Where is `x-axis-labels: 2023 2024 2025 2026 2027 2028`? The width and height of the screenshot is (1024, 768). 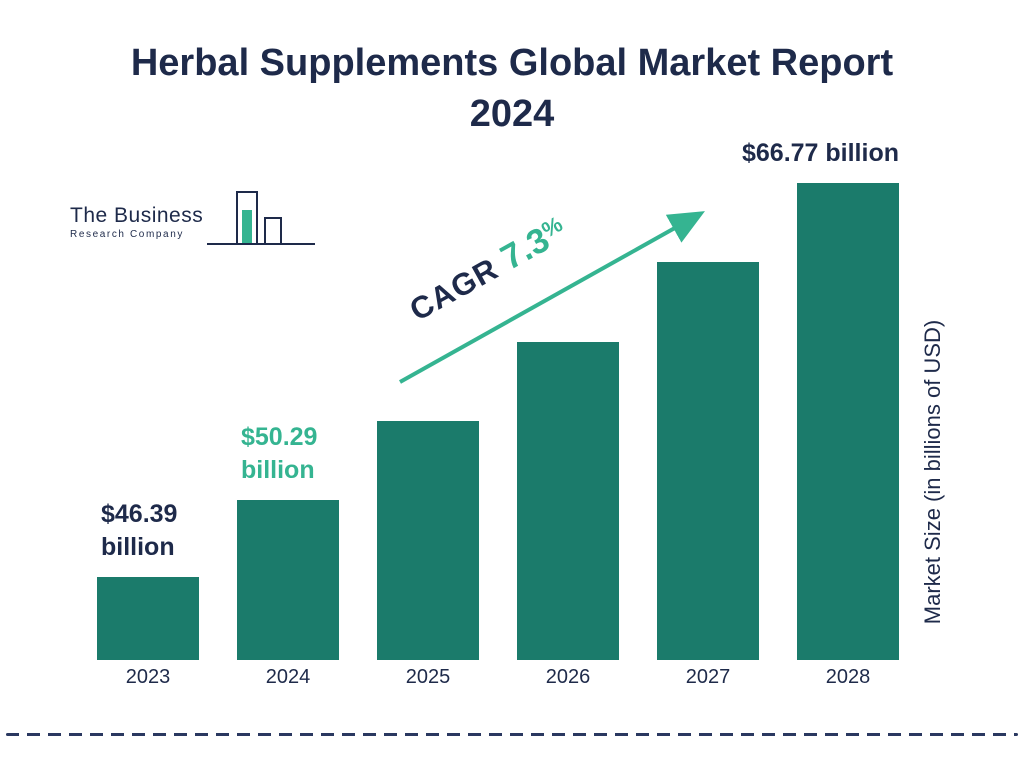 x-axis-labels: 2023 2024 2025 2026 2027 2028 is located at coordinates (498, 677).